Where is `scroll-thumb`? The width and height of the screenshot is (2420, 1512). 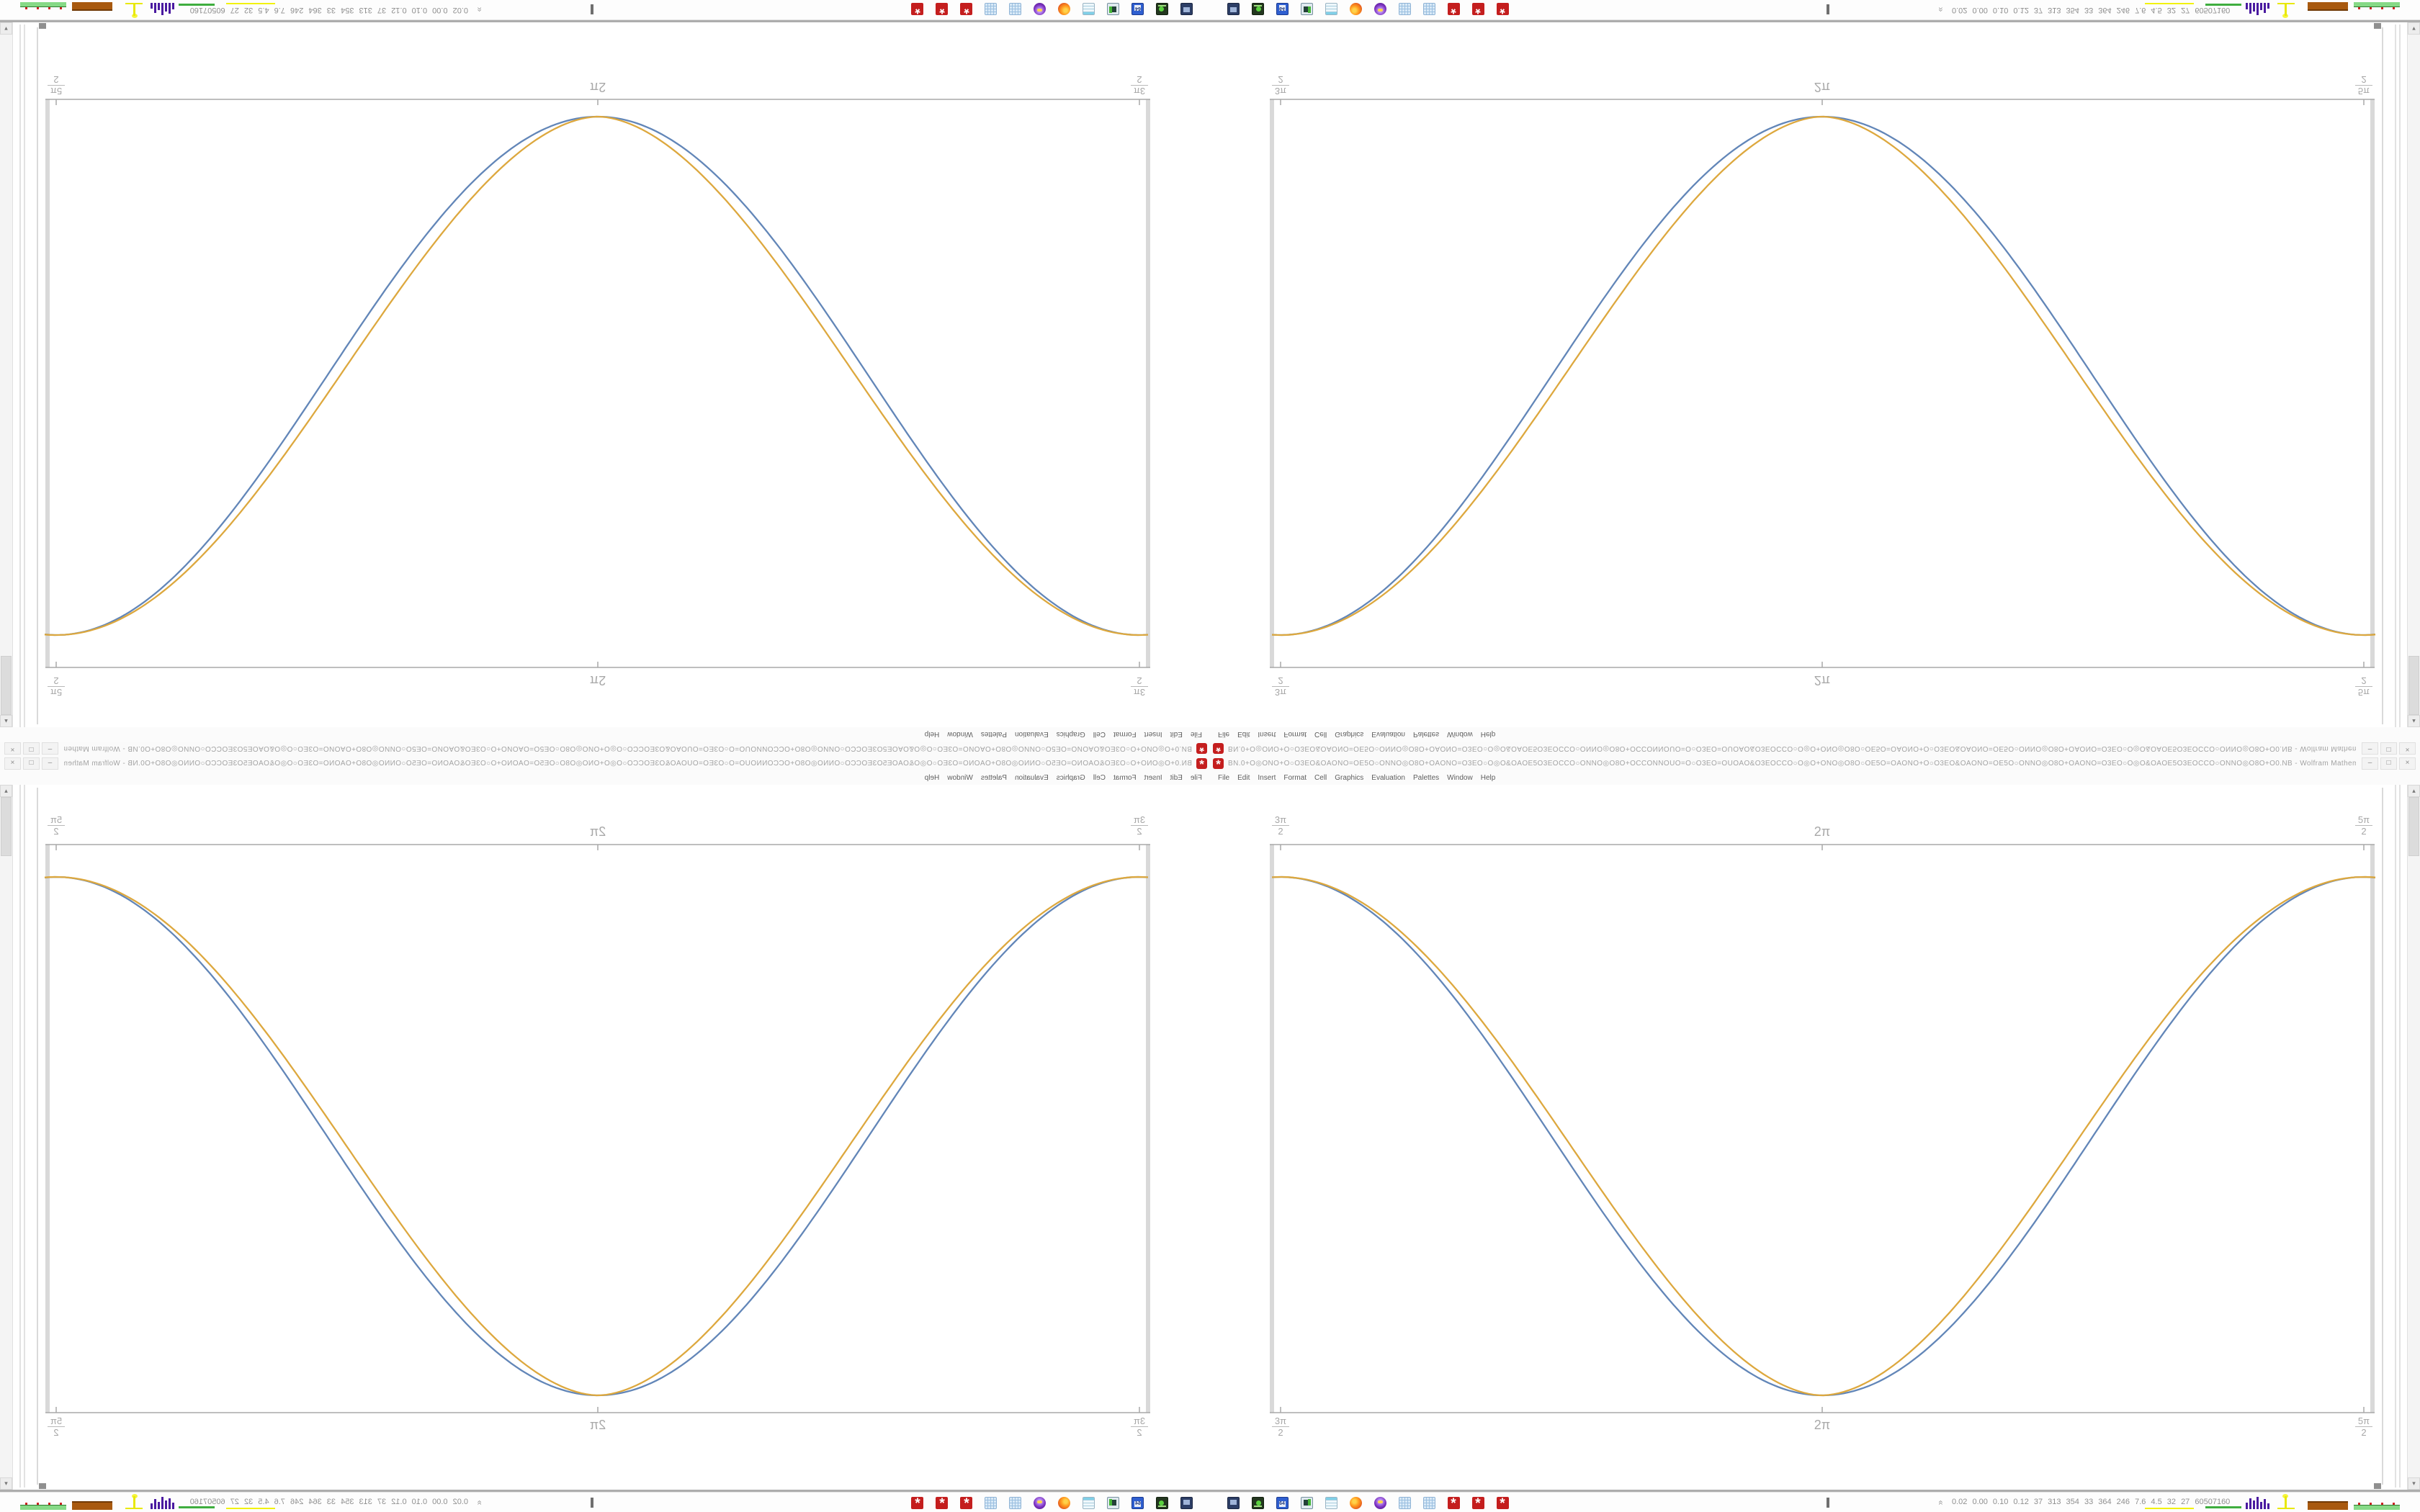 scroll-thumb is located at coordinates (7, 685).